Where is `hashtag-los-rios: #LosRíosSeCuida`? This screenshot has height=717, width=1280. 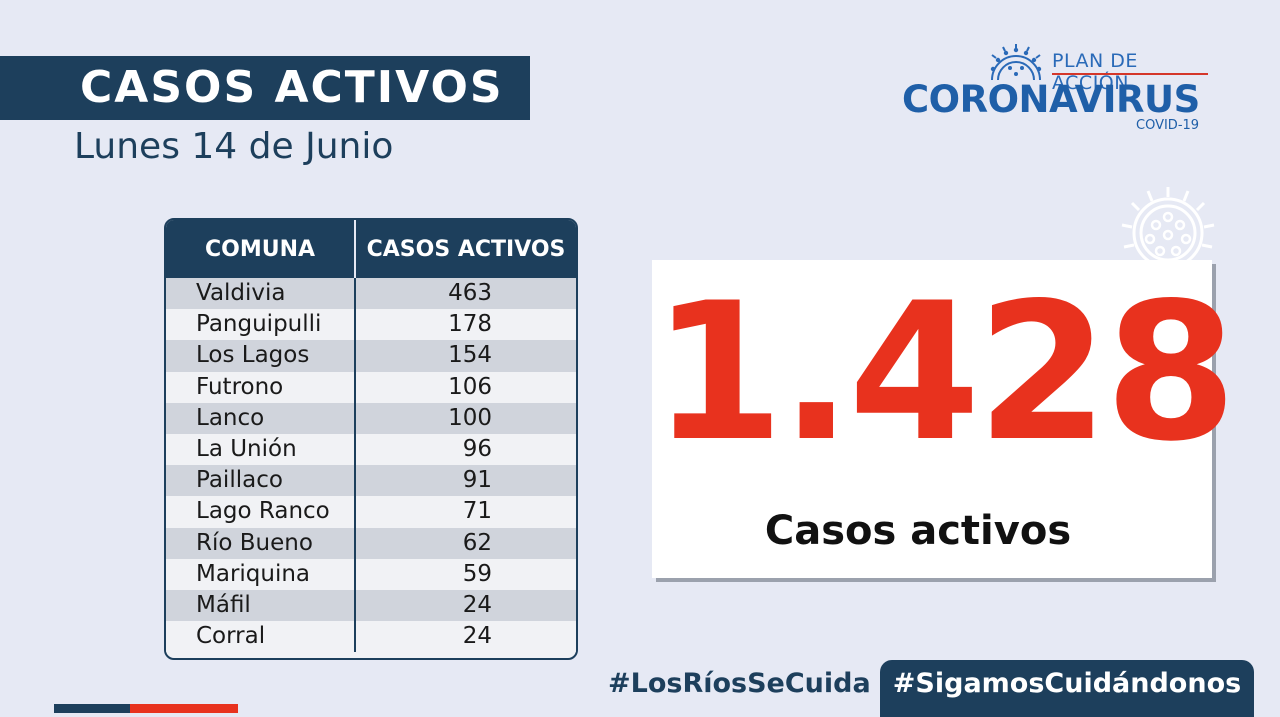
hashtag-los-rios: #LosRíosSeCuida is located at coordinates (739, 683).